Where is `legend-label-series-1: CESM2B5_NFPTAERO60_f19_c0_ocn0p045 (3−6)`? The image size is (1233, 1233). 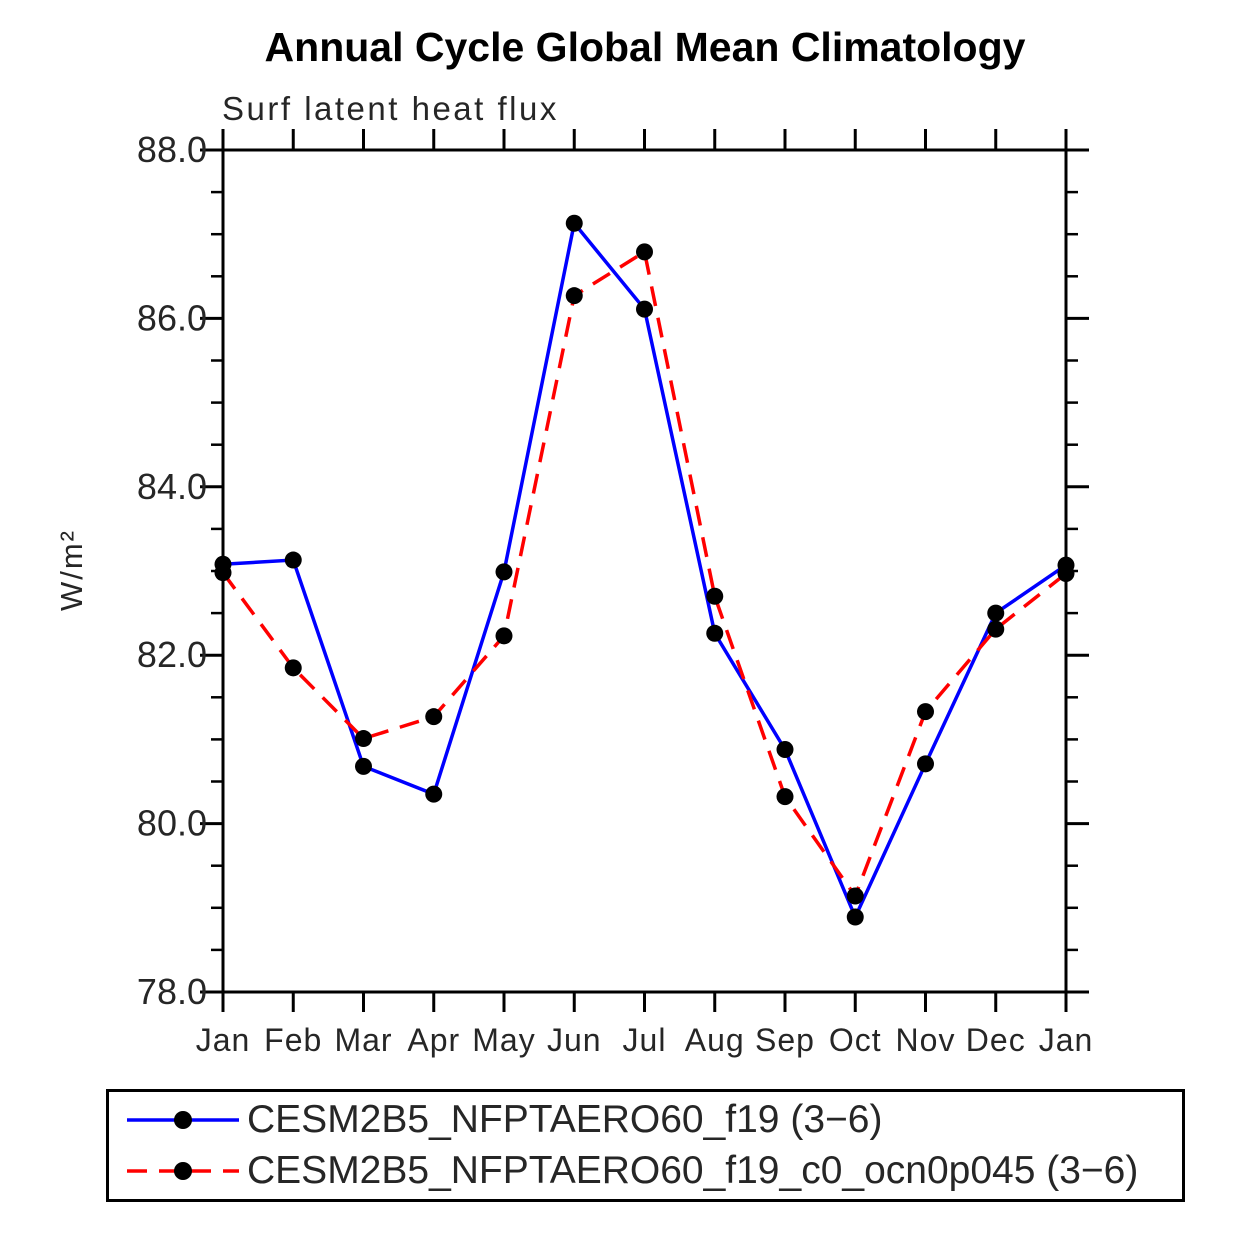 legend-label-series-1: CESM2B5_NFPTAERO60_f19_c0_ocn0p045 (3−6) is located at coordinates (693, 1171).